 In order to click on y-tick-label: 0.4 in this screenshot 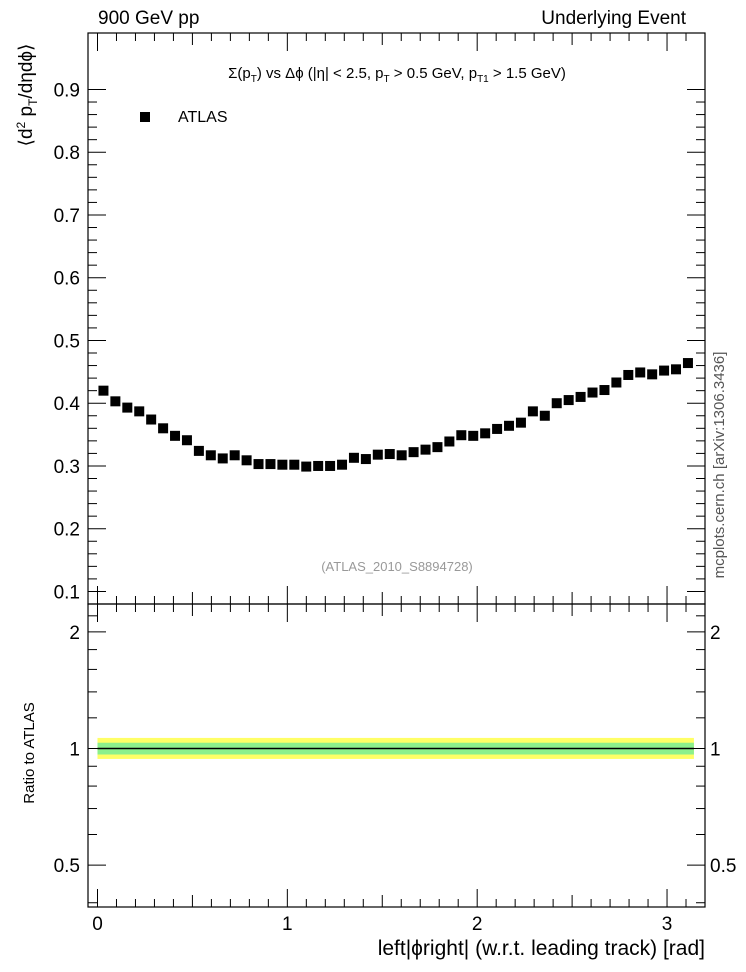, I will do `click(67, 404)`.